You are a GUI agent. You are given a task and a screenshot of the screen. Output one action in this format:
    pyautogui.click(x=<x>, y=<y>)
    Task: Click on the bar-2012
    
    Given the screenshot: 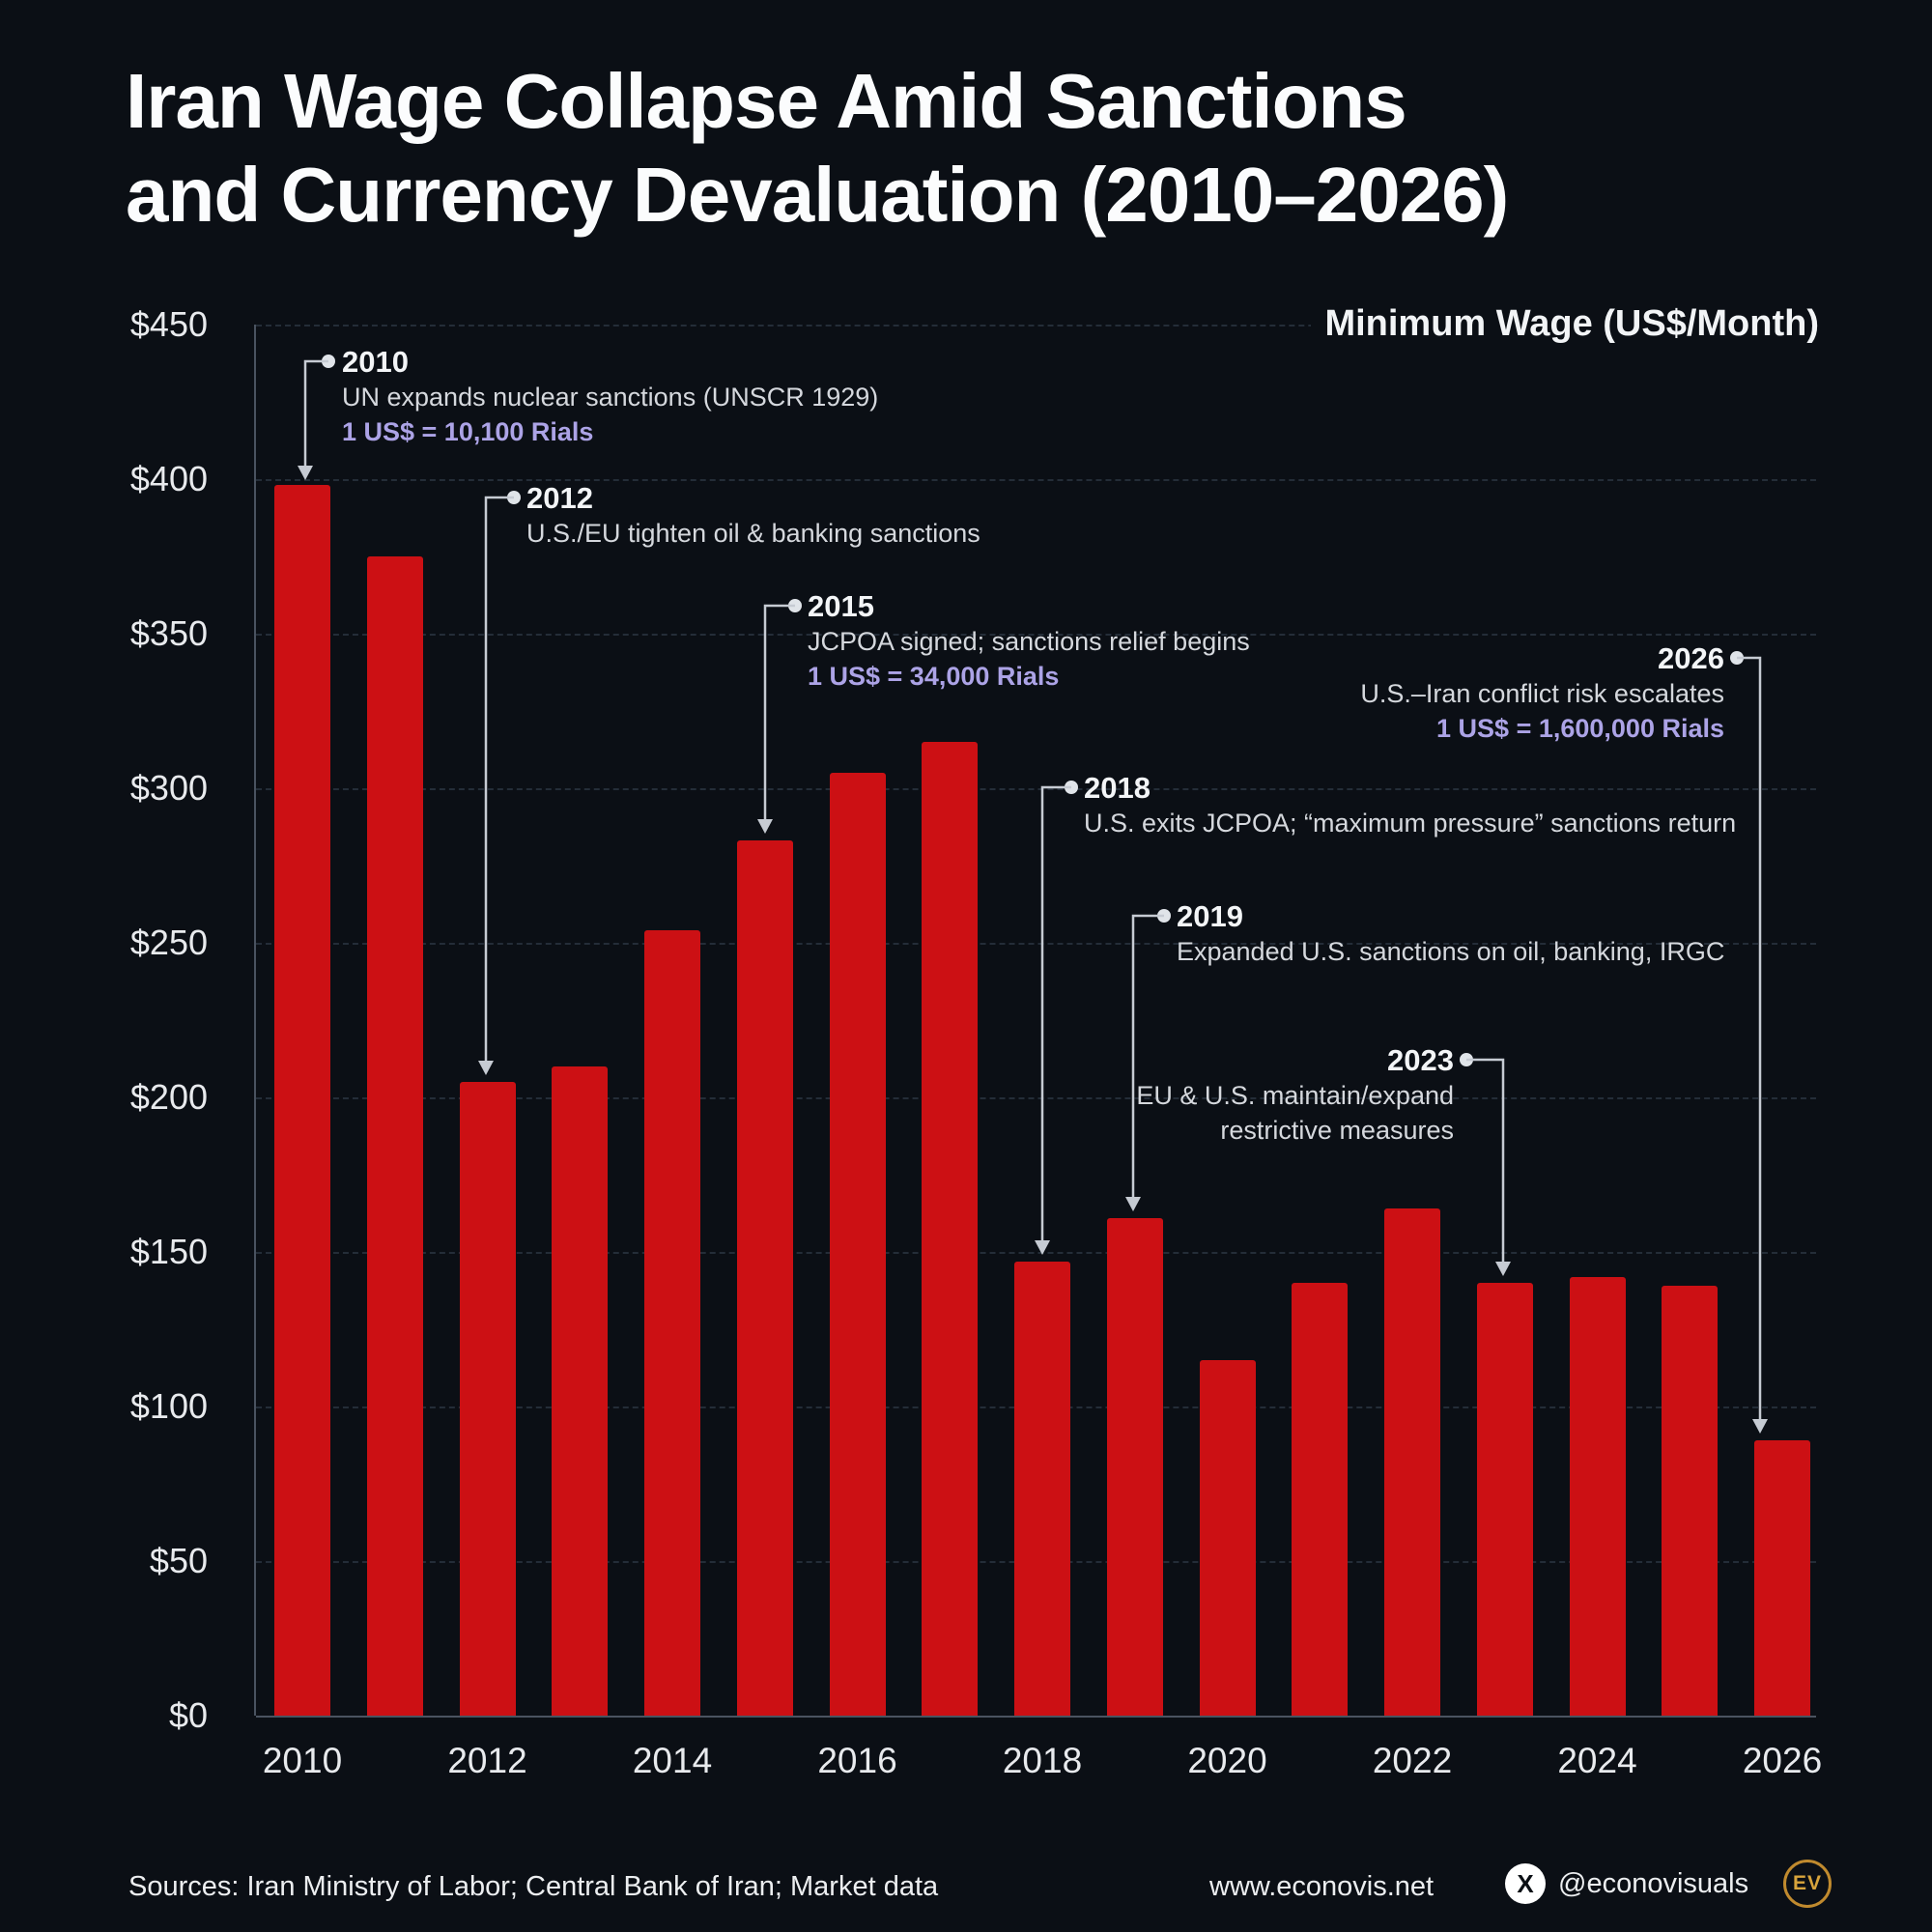 What is the action you would take?
    pyautogui.click(x=487, y=1399)
    